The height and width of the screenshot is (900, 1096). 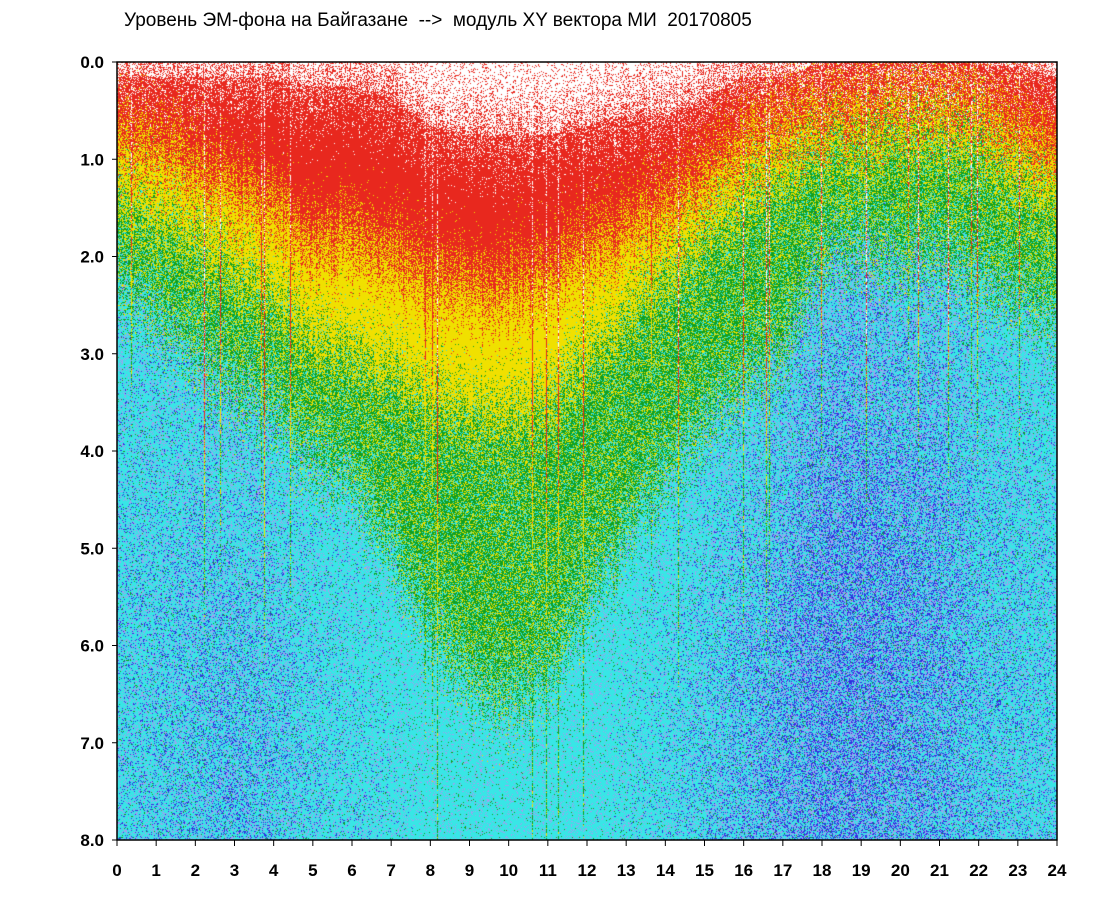 What do you see at coordinates (92, 62) in the screenshot?
I see `y-tick-label: 0.0` at bounding box center [92, 62].